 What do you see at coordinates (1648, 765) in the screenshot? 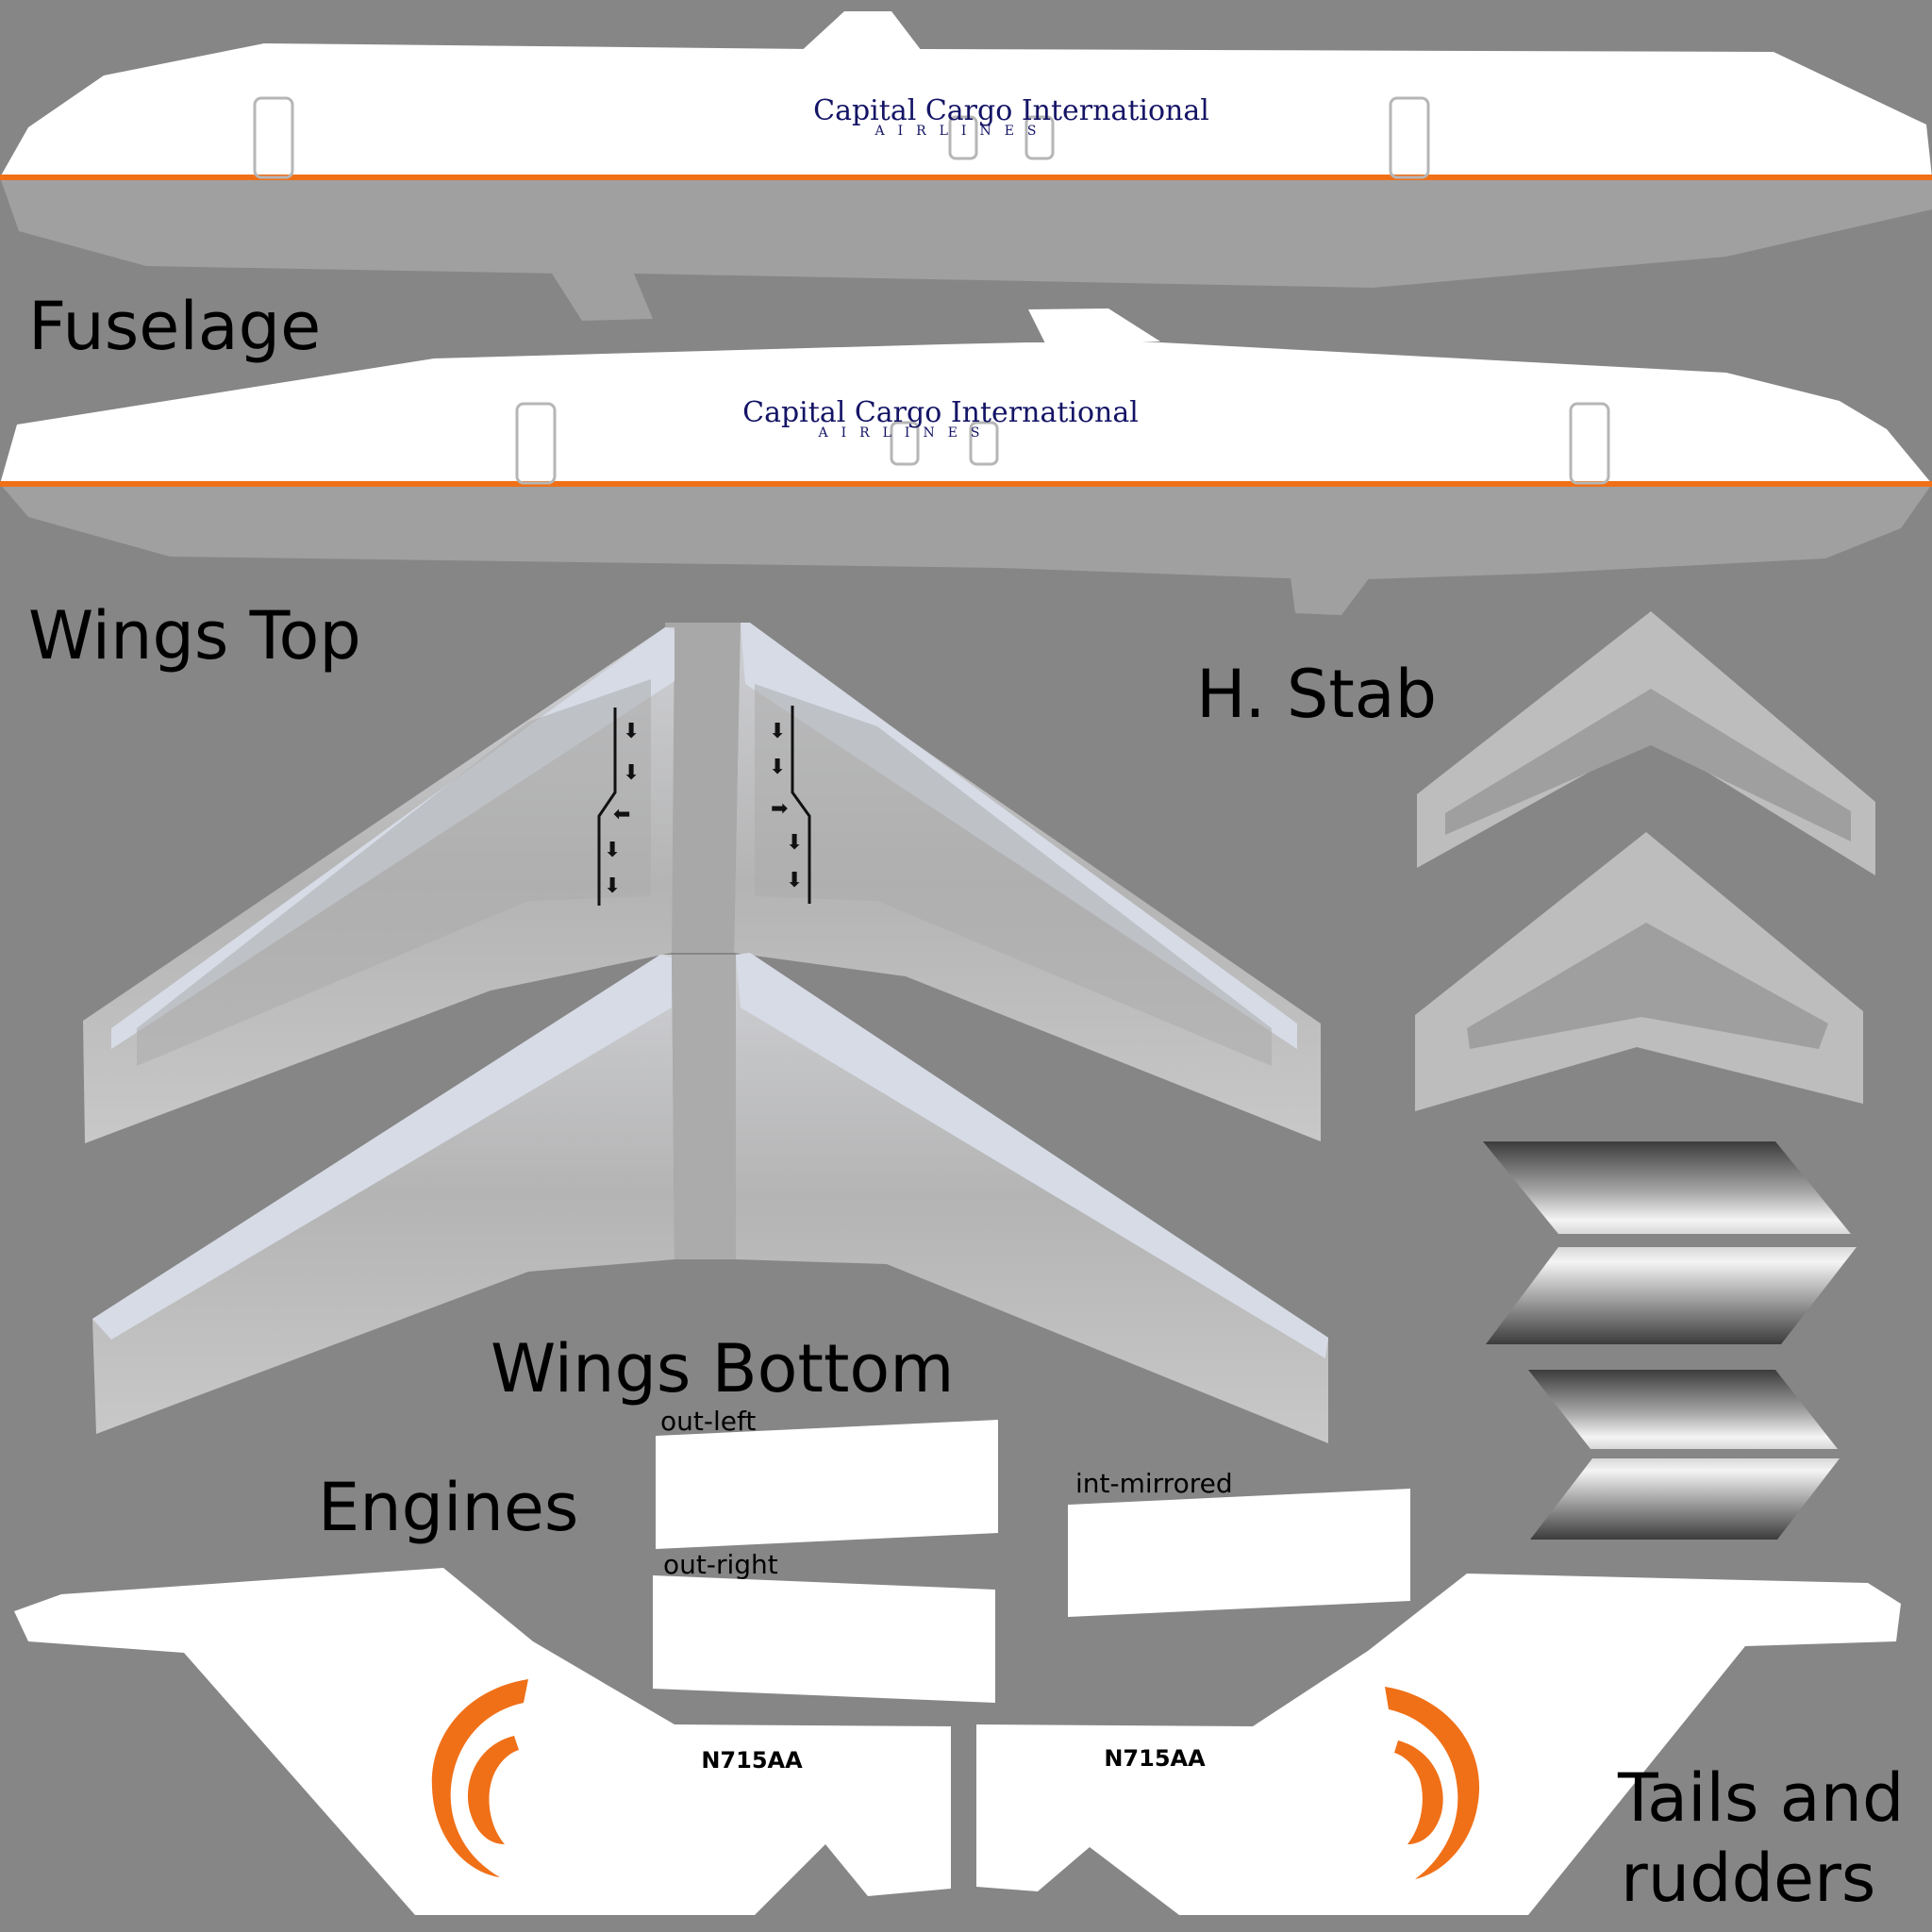
I see `h-stab-top-inner` at bounding box center [1648, 765].